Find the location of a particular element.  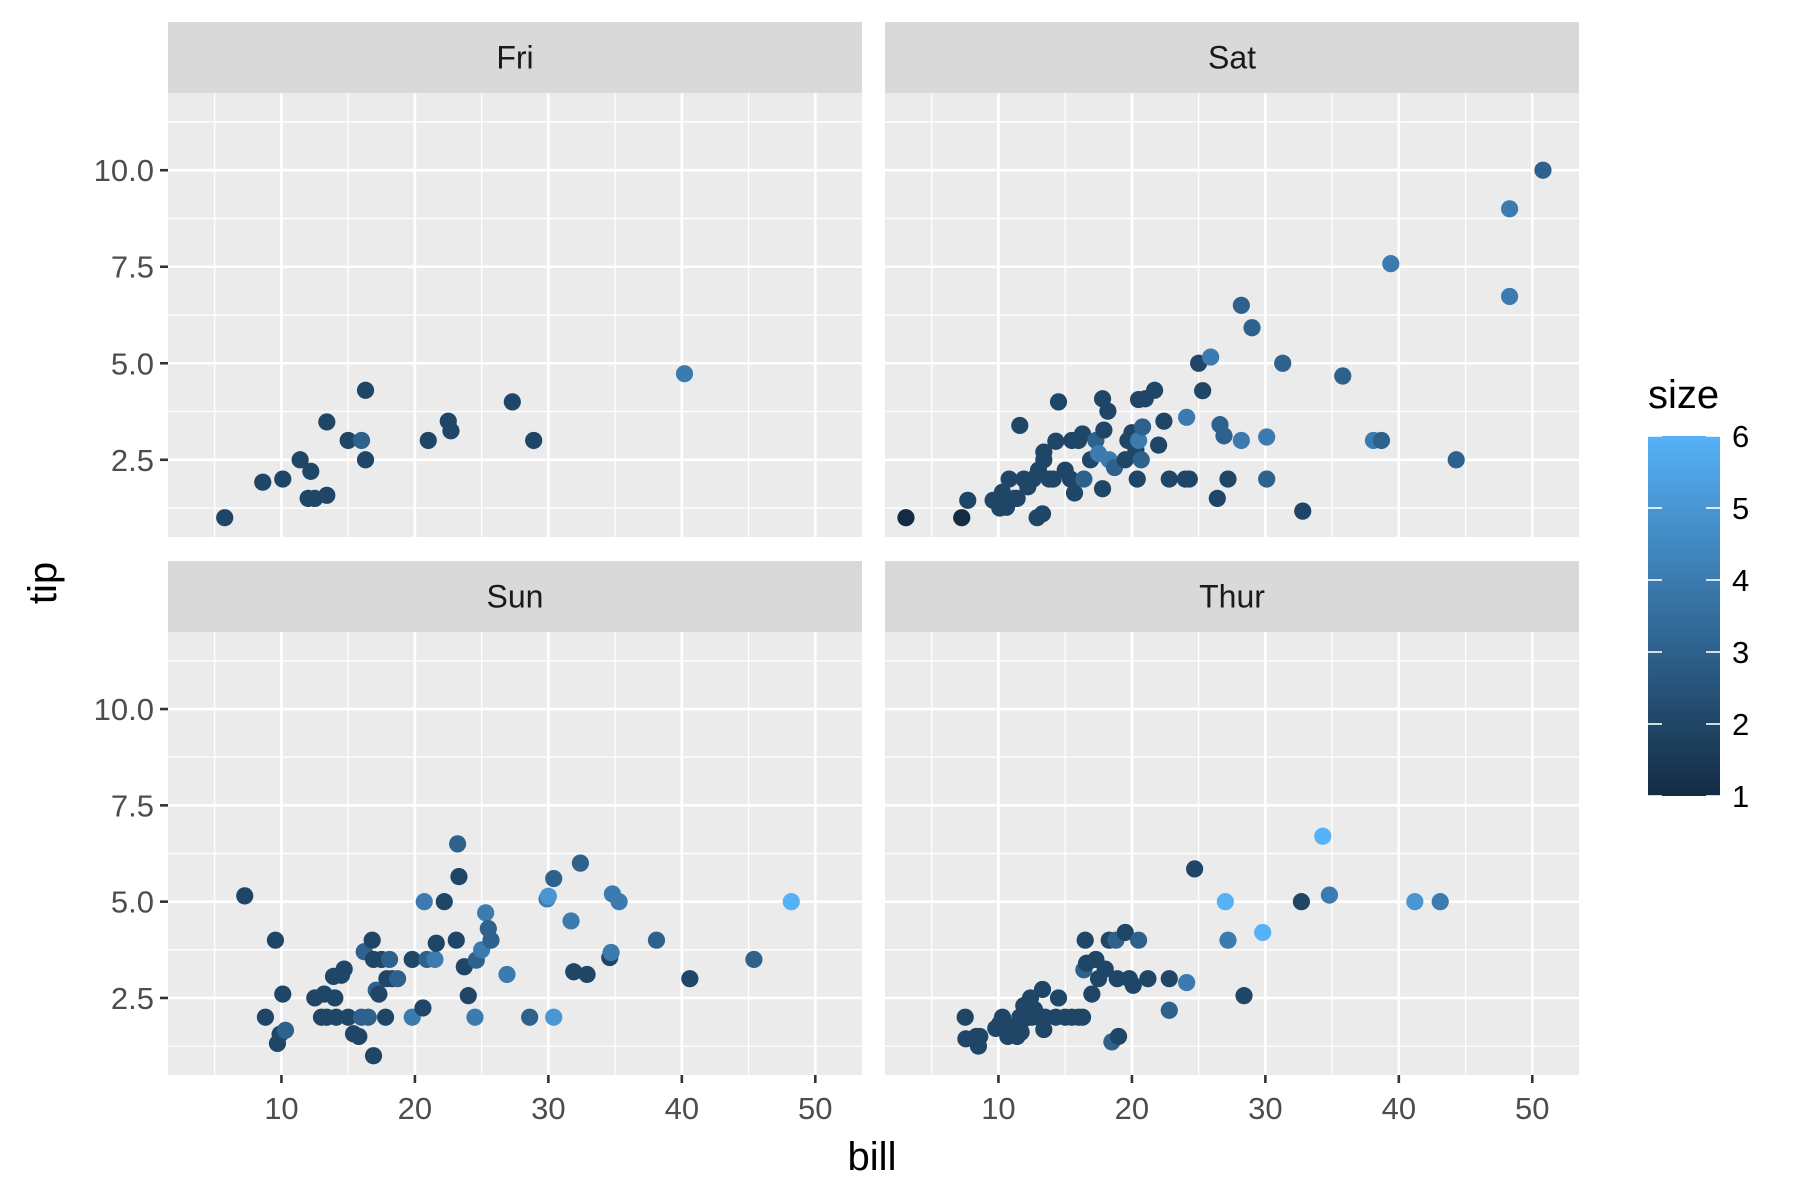

facet-strip-label: Sun is located at coordinates (515, 597).